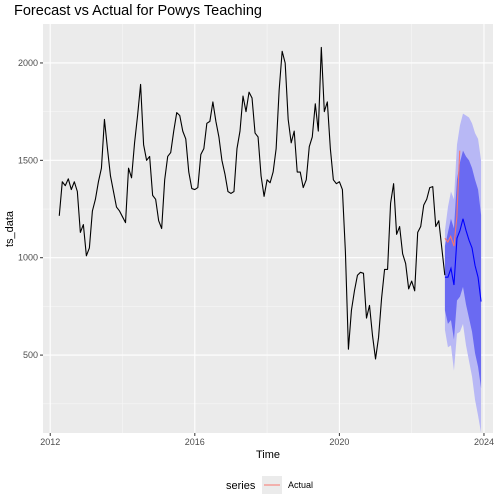  What do you see at coordinates (484, 442) in the screenshot?
I see `x-tick-label: 2024` at bounding box center [484, 442].